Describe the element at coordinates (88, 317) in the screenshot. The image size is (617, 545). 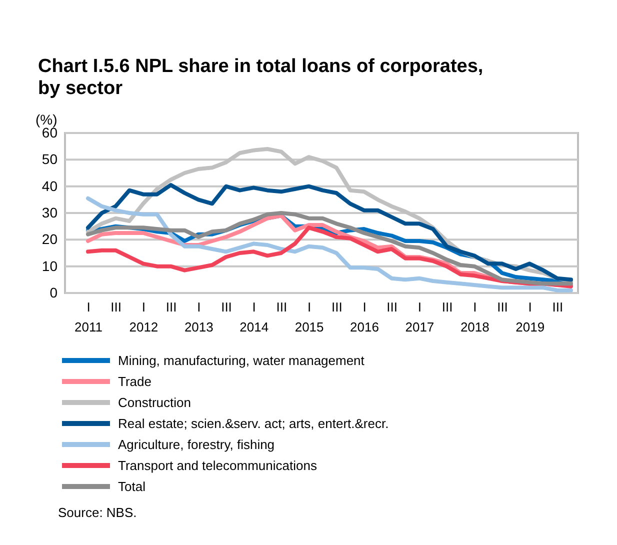
I see `x-tick-label: I 2011` at that location.